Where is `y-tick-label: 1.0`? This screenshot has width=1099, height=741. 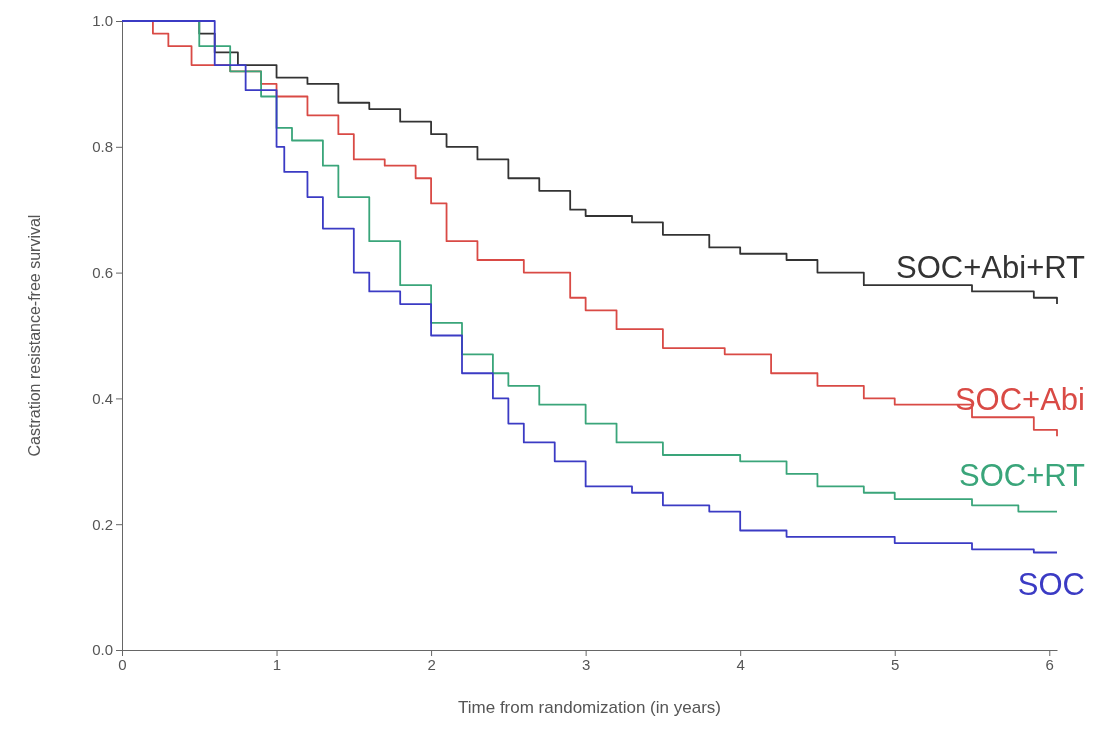
y-tick-label: 1.0 is located at coordinates (102, 21).